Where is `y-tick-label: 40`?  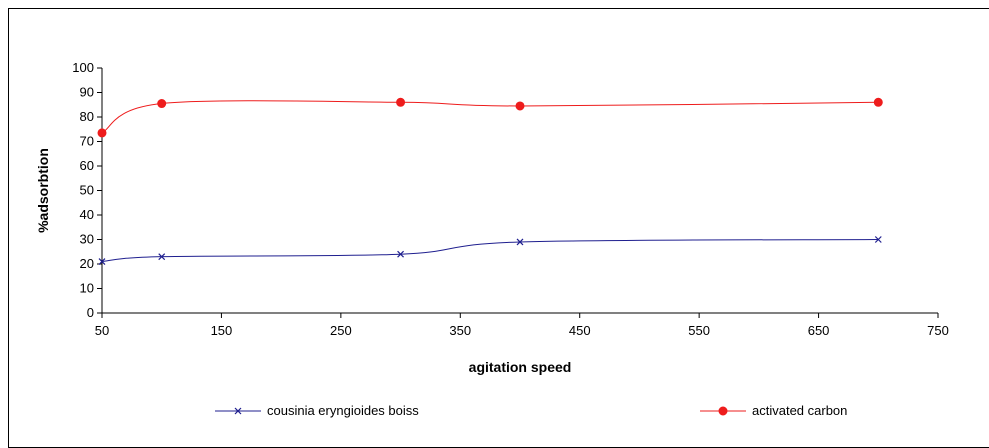 y-tick-label: 40 is located at coordinates (87, 214).